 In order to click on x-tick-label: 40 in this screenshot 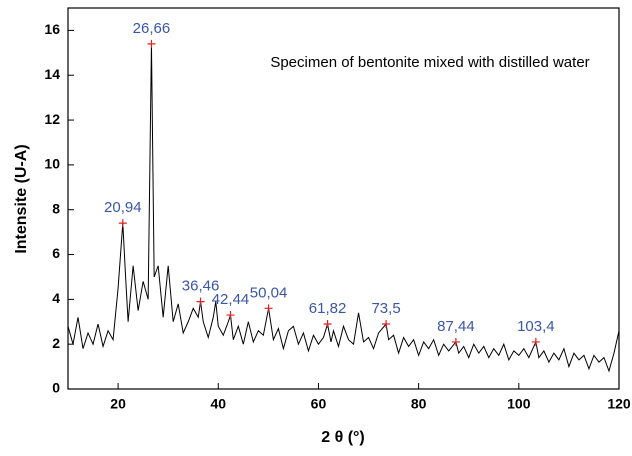, I will do `click(218, 404)`.